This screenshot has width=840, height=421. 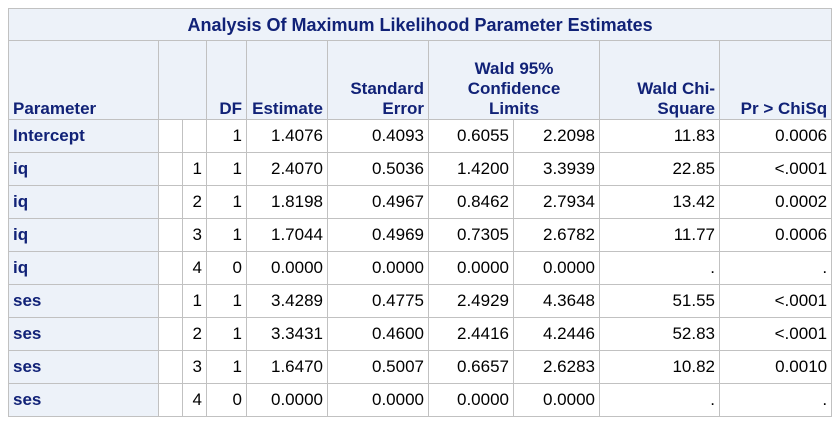 I want to click on upper-limit-cell: 3.3939, so click(x=556, y=169).